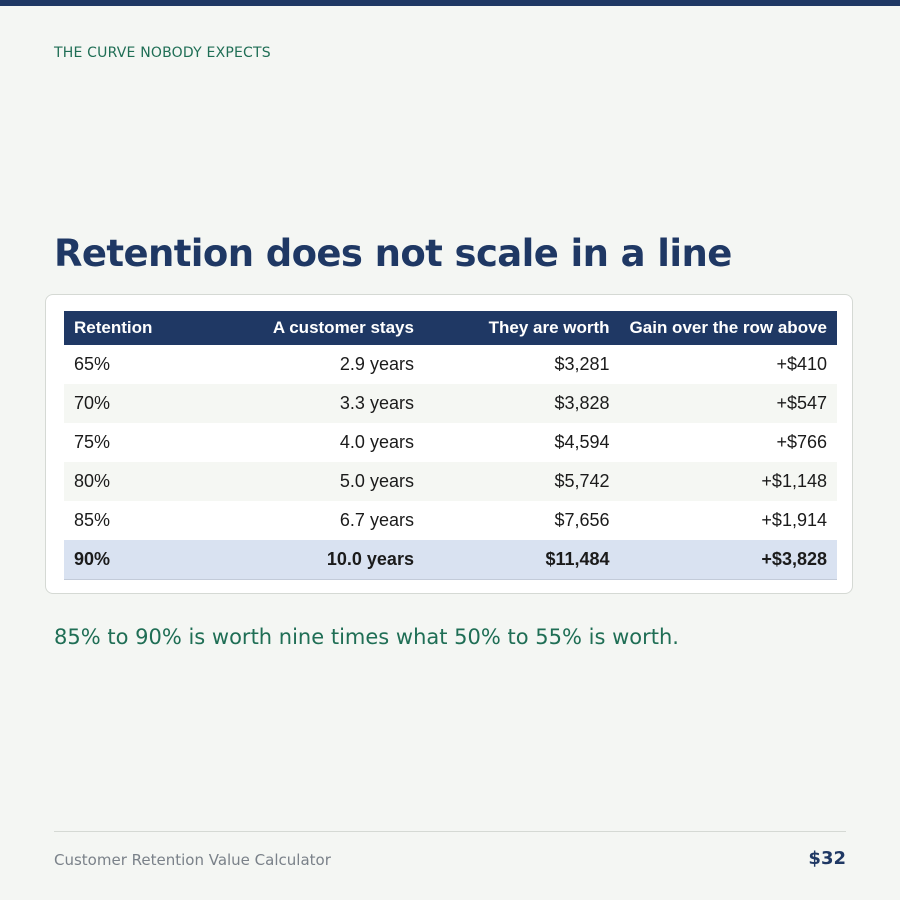 The height and width of the screenshot is (900, 900). What do you see at coordinates (521, 481) in the screenshot?
I see `cell-they-are-worth: $5,742` at bounding box center [521, 481].